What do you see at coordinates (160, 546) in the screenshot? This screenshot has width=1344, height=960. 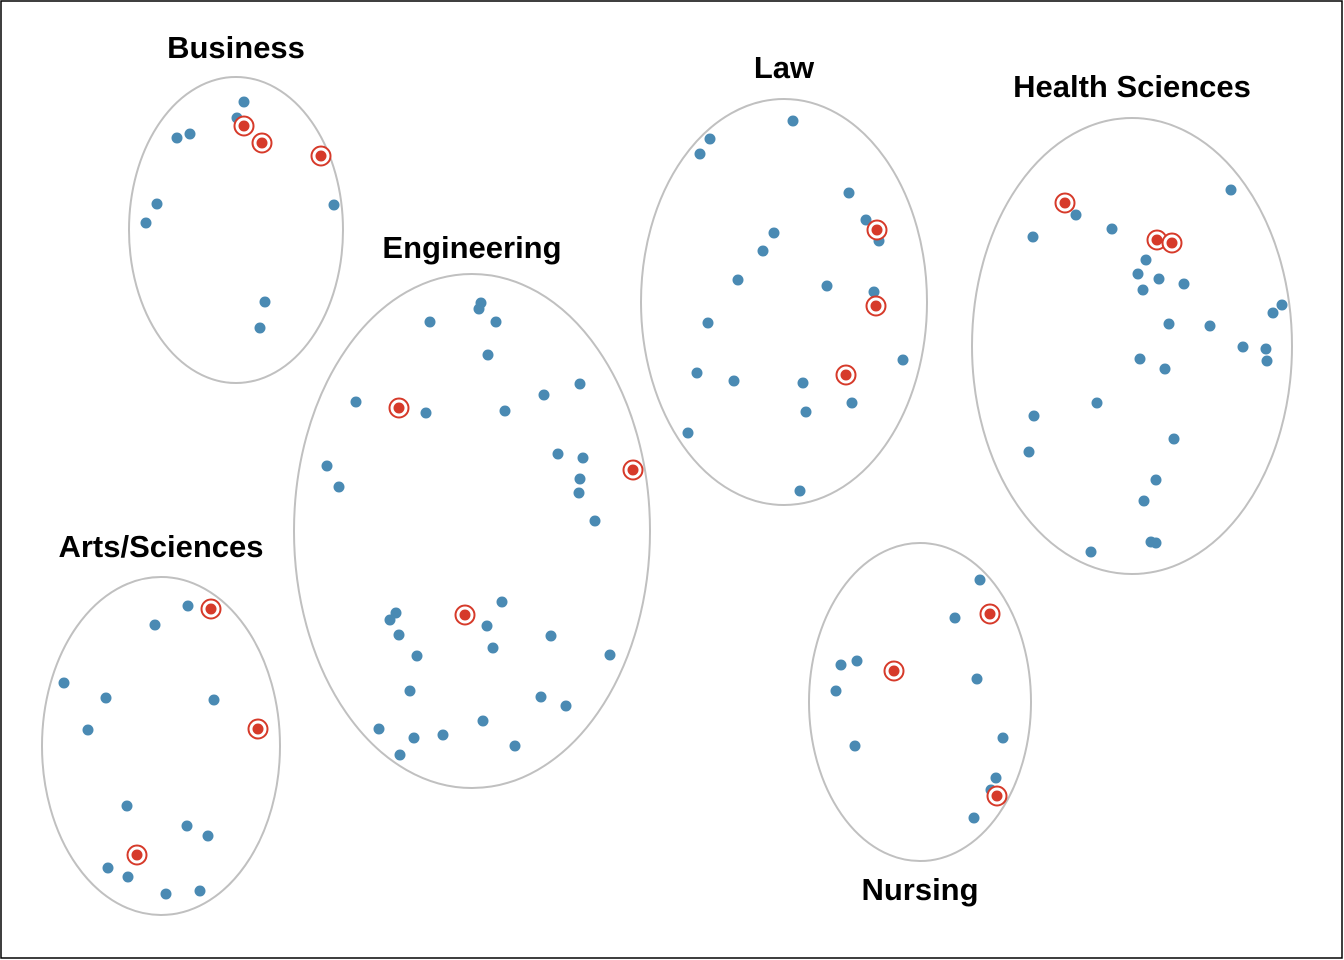 I see `cluster-label-arts-sciences: Arts/Sciences` at bounding box center [160, 546].